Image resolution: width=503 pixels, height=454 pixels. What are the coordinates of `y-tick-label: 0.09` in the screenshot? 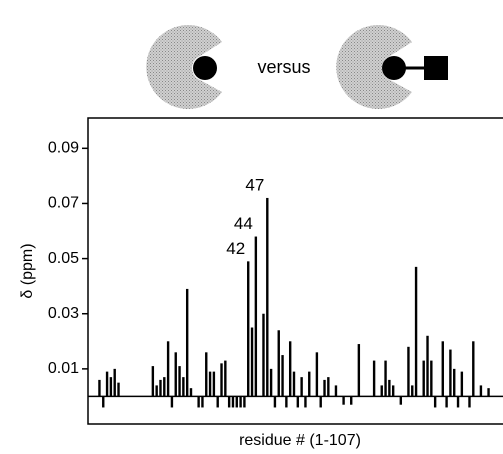 It's located at (63, 148).